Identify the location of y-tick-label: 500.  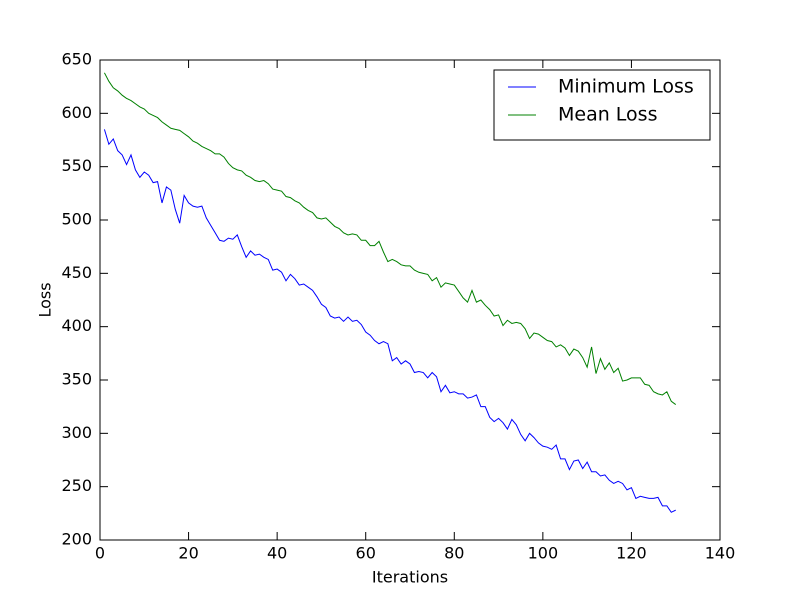
(76, 219).